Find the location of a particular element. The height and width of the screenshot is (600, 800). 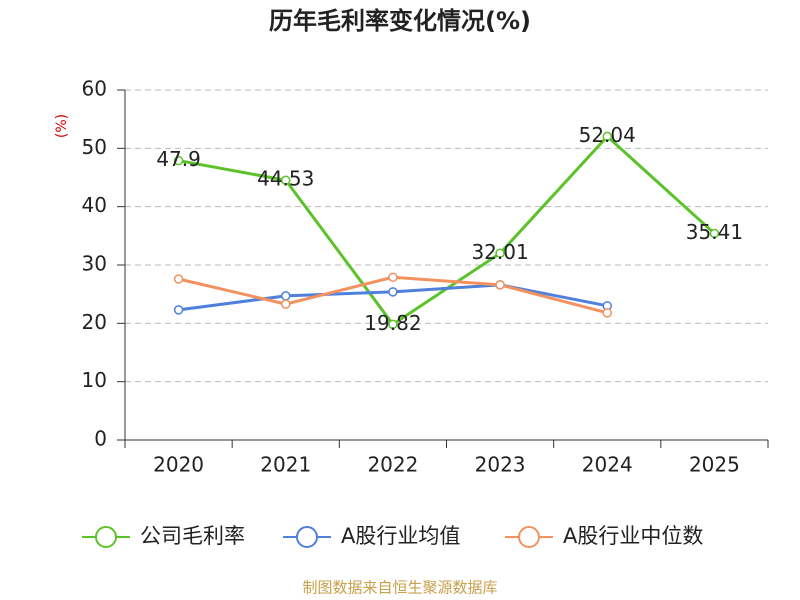

legend-label: A股行业均值 is located at coordinates (400, 536).